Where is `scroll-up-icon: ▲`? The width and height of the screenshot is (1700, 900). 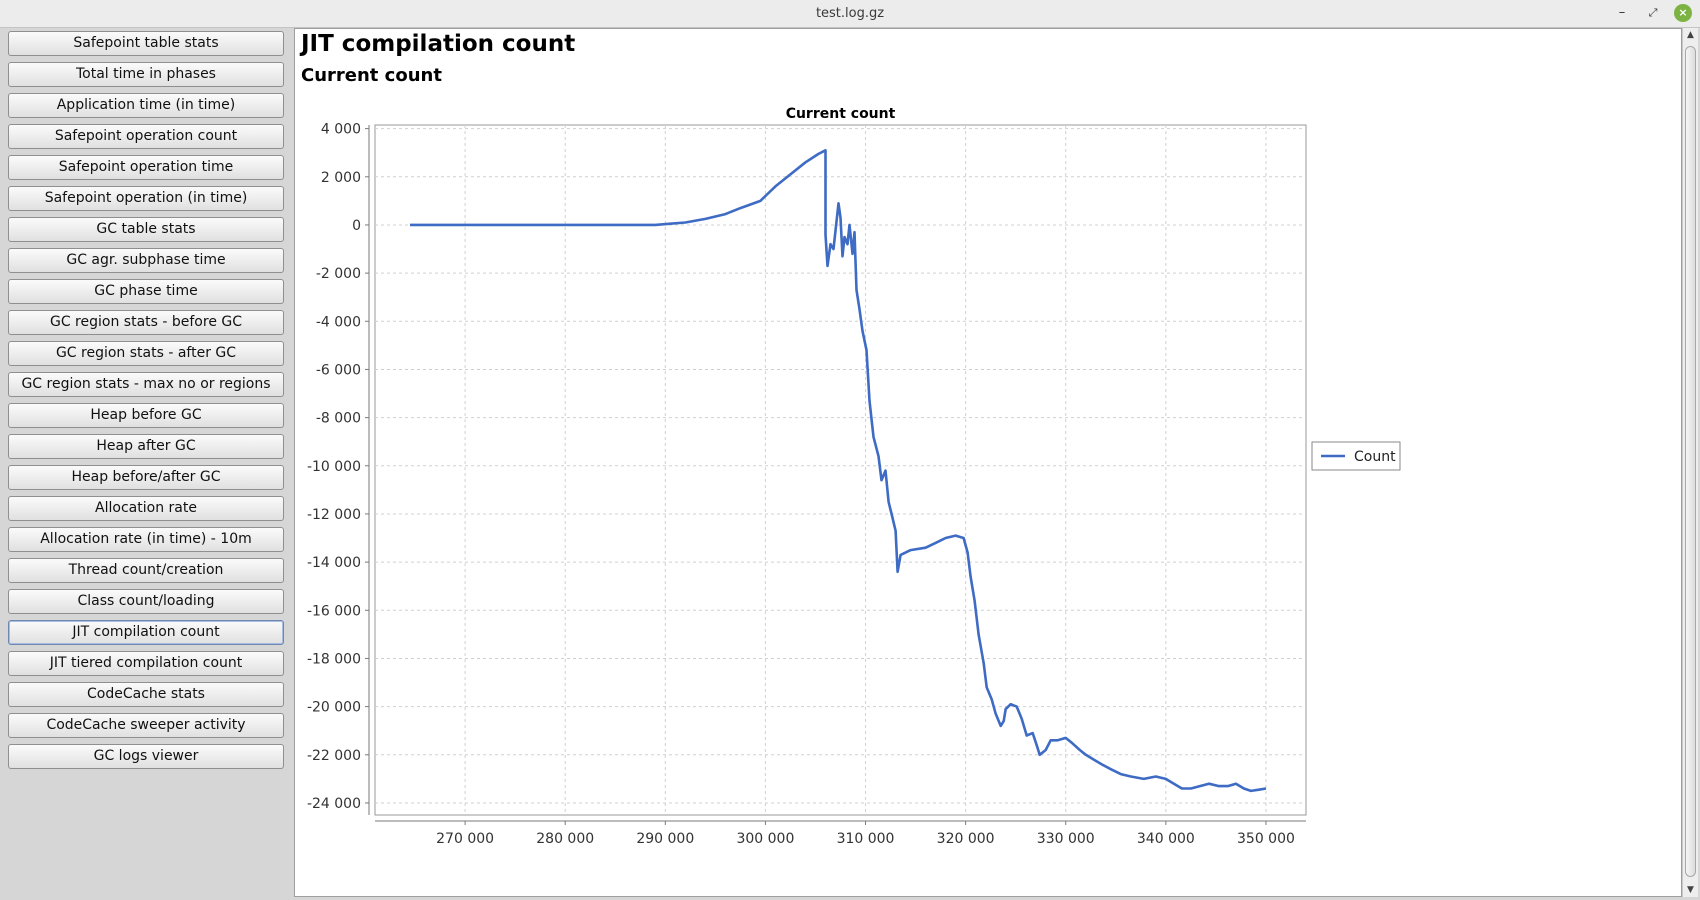 scroll-up-icon: ▲ is located at coordinates (1690, 35).